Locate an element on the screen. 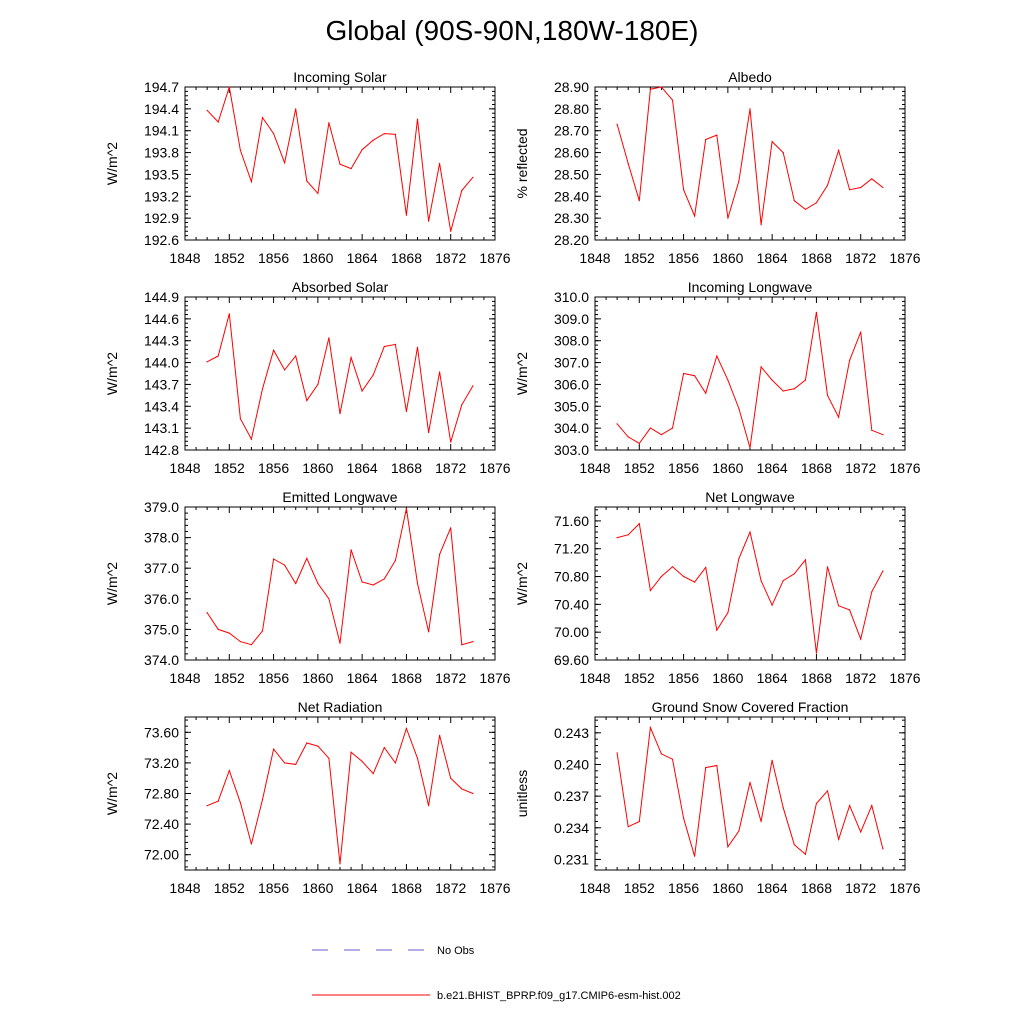 This screenshot has width=1024, height=1024. y-tick-label: 379.0 is located at coordinates (161, 507).